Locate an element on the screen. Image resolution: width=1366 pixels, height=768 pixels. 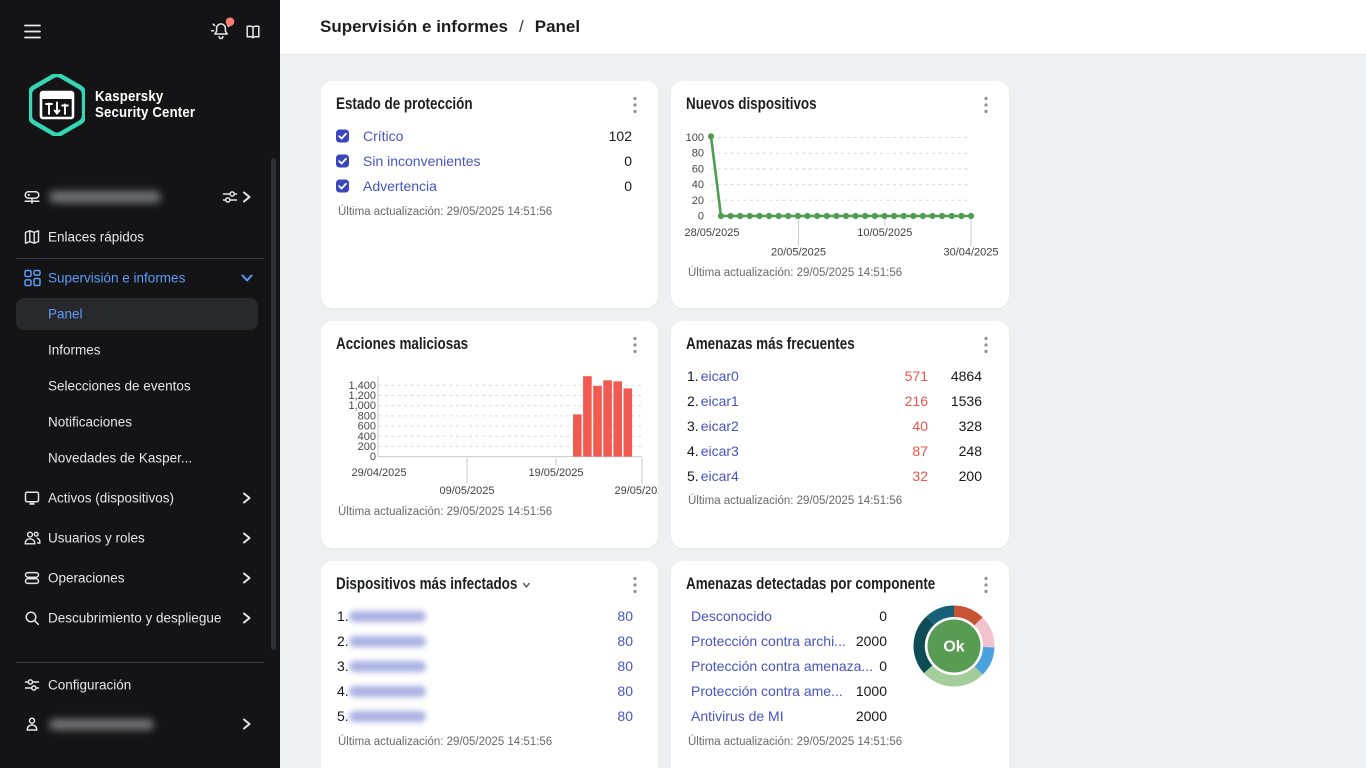
svg-text: 400 is located at coordinates (367, 437).